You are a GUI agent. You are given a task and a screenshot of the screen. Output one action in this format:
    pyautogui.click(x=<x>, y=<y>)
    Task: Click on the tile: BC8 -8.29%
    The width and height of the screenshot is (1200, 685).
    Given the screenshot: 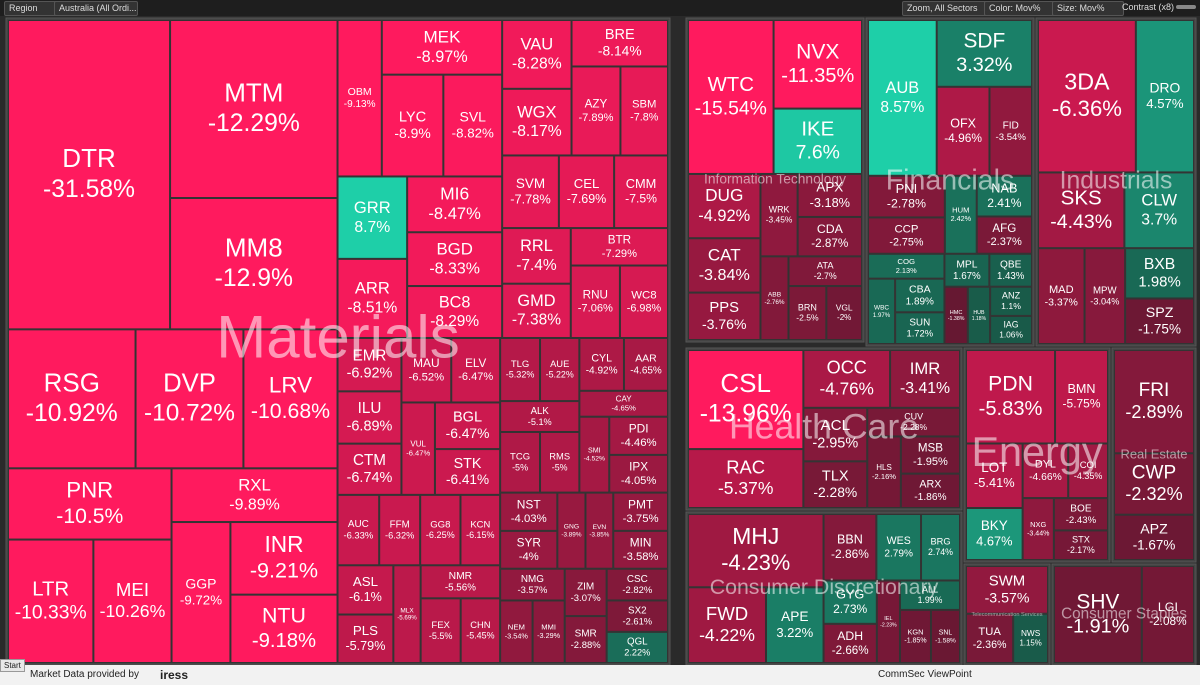 What is the action you would take?
    pyautogui.click(x=455, y=312)
    